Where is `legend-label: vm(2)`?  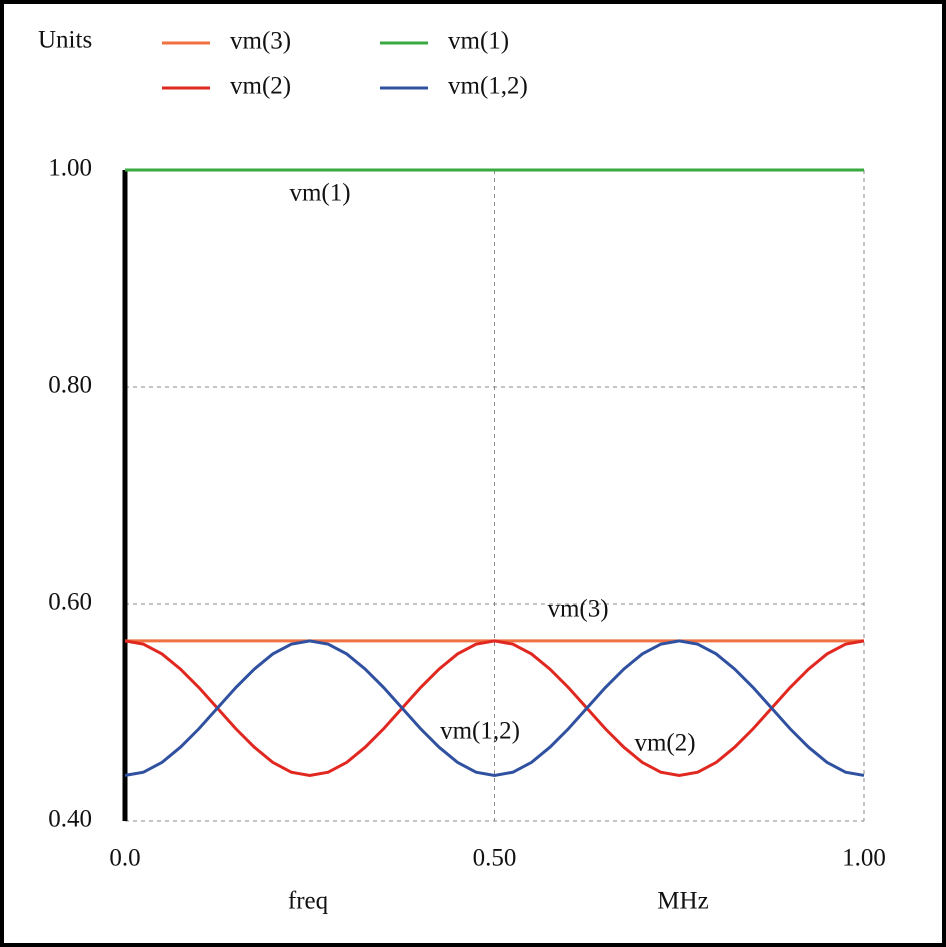 legend-label: vm(2) is located at coordinates (260, 86).